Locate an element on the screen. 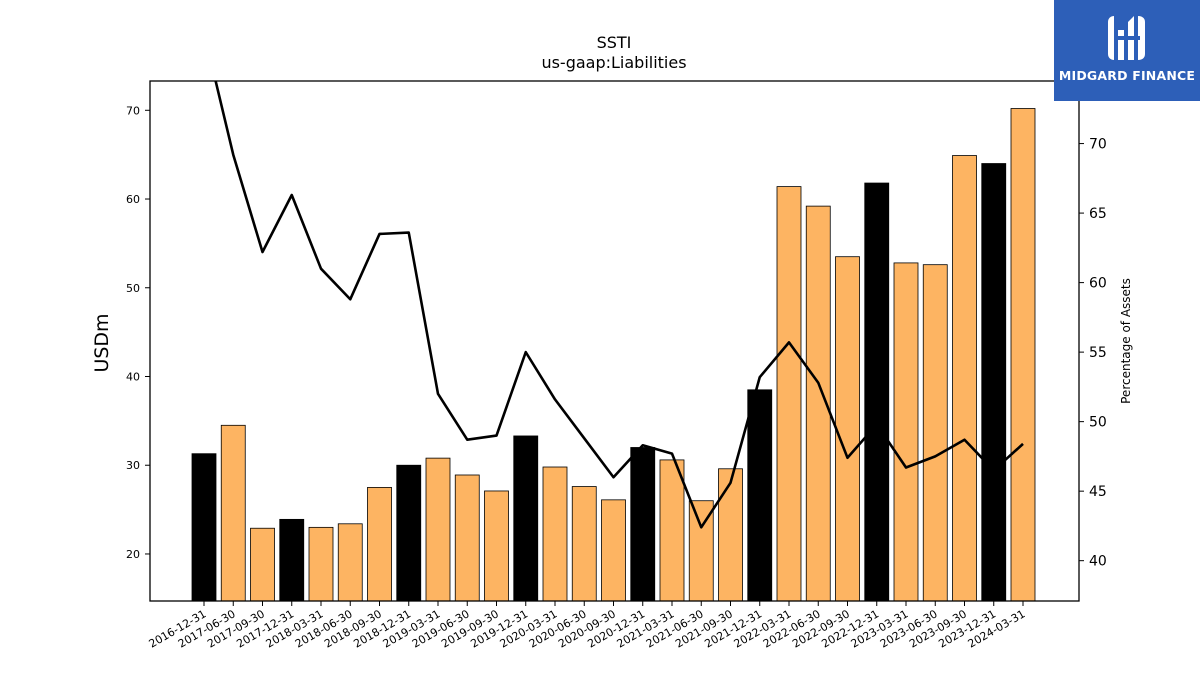 This screenshot has height=675, width=1200. logo-icon is located at coordinates (1126, 38).